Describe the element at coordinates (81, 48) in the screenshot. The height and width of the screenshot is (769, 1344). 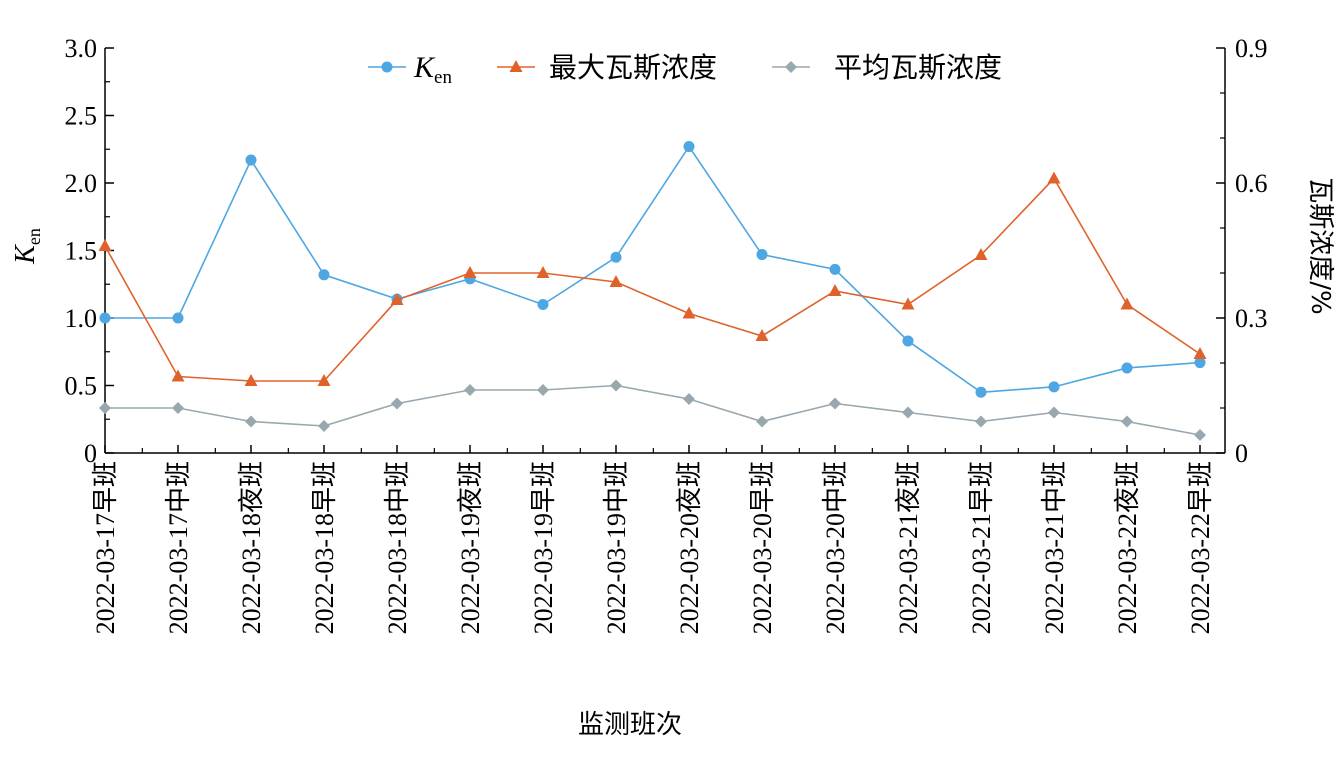
I see `y-left-tick-label: 3.0` at that location.